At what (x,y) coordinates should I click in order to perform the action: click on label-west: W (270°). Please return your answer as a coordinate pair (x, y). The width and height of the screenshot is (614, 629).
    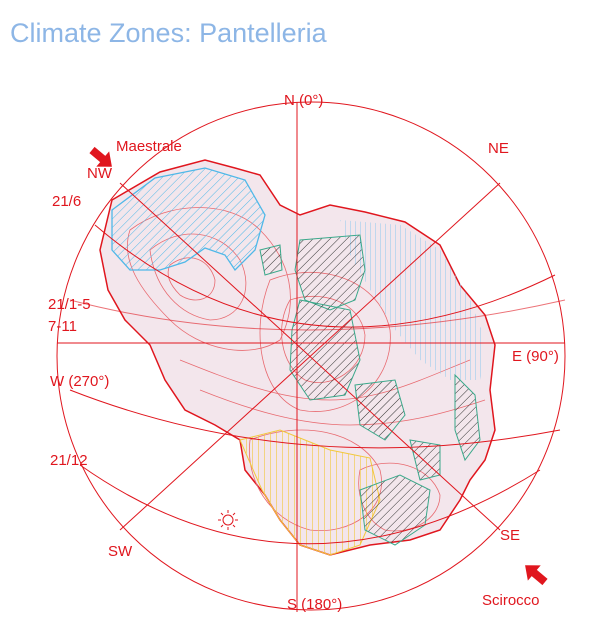
    Looking at the image, I should click on (80, 381).